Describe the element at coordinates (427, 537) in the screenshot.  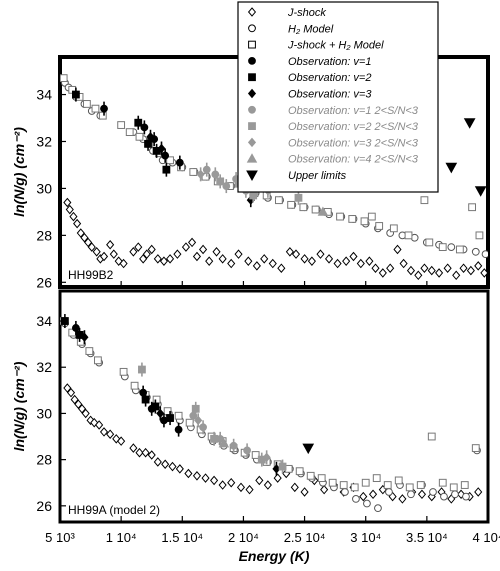
I see `x-tick-label: 3.5 10⁴` at that location.